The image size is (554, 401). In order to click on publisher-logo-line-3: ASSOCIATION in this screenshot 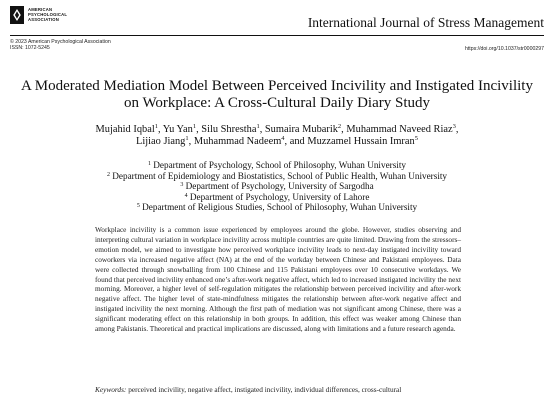, I will do `click(43, 19)`.